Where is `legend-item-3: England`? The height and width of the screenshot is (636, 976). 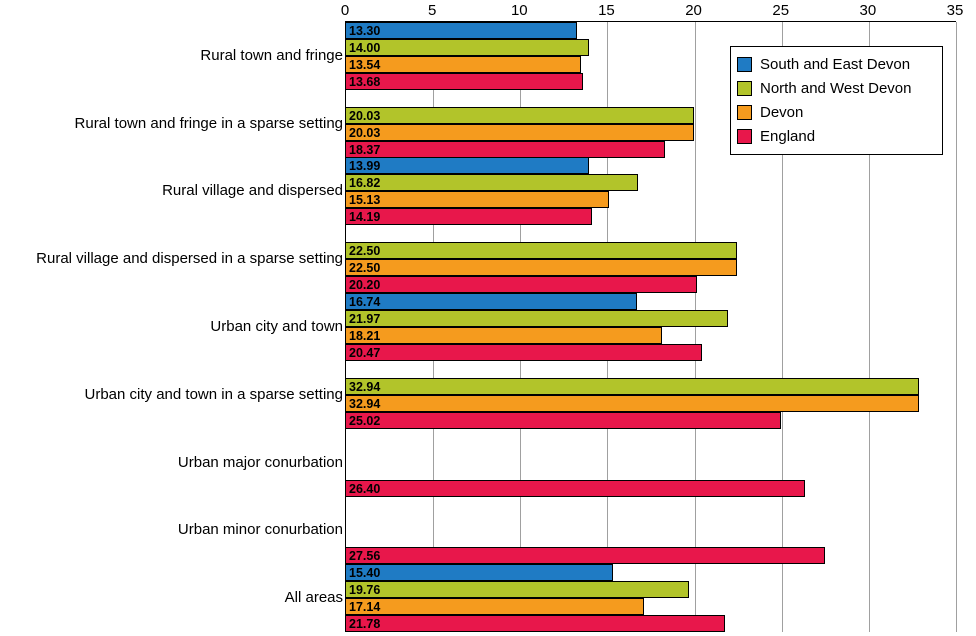 legend-item-3: England is located at coordinates (836, 136).